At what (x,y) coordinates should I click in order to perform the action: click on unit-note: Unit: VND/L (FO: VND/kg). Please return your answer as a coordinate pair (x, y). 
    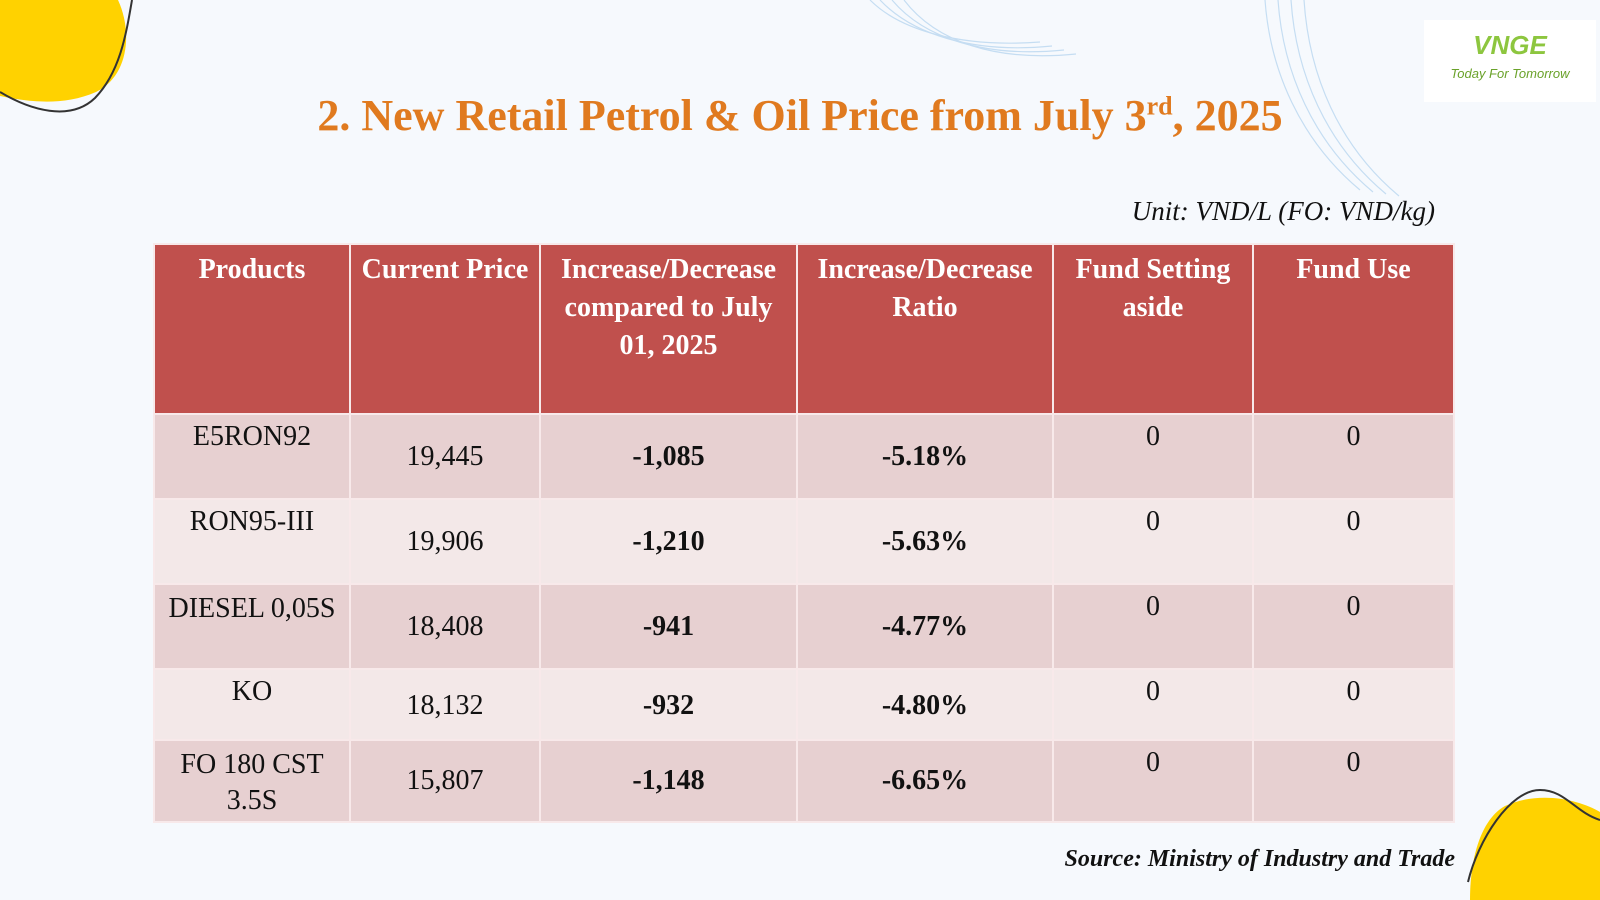
    Looking at the image, I should click on (1283, 211).